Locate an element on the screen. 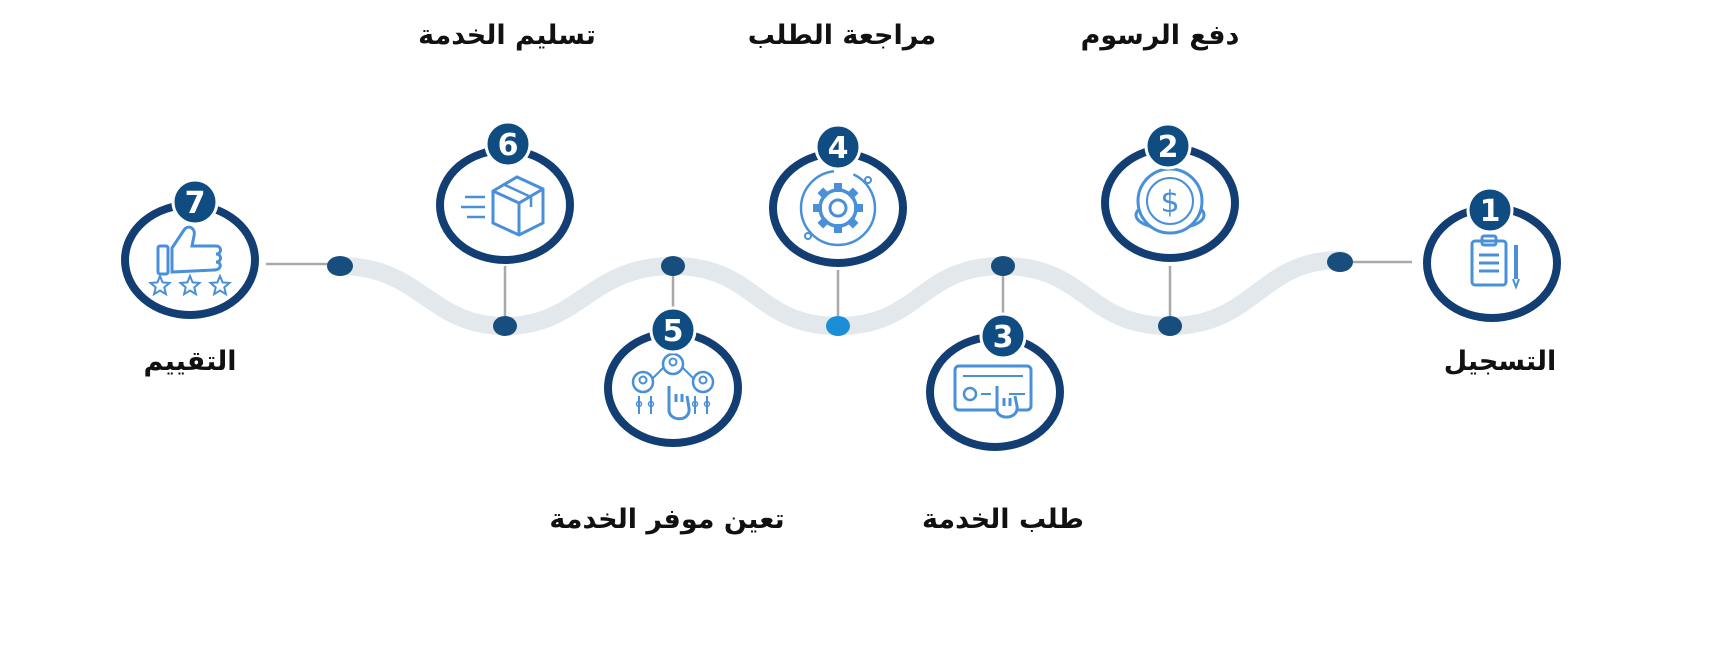  clipboard-pen-icon is located at coordinates (1495, 262).